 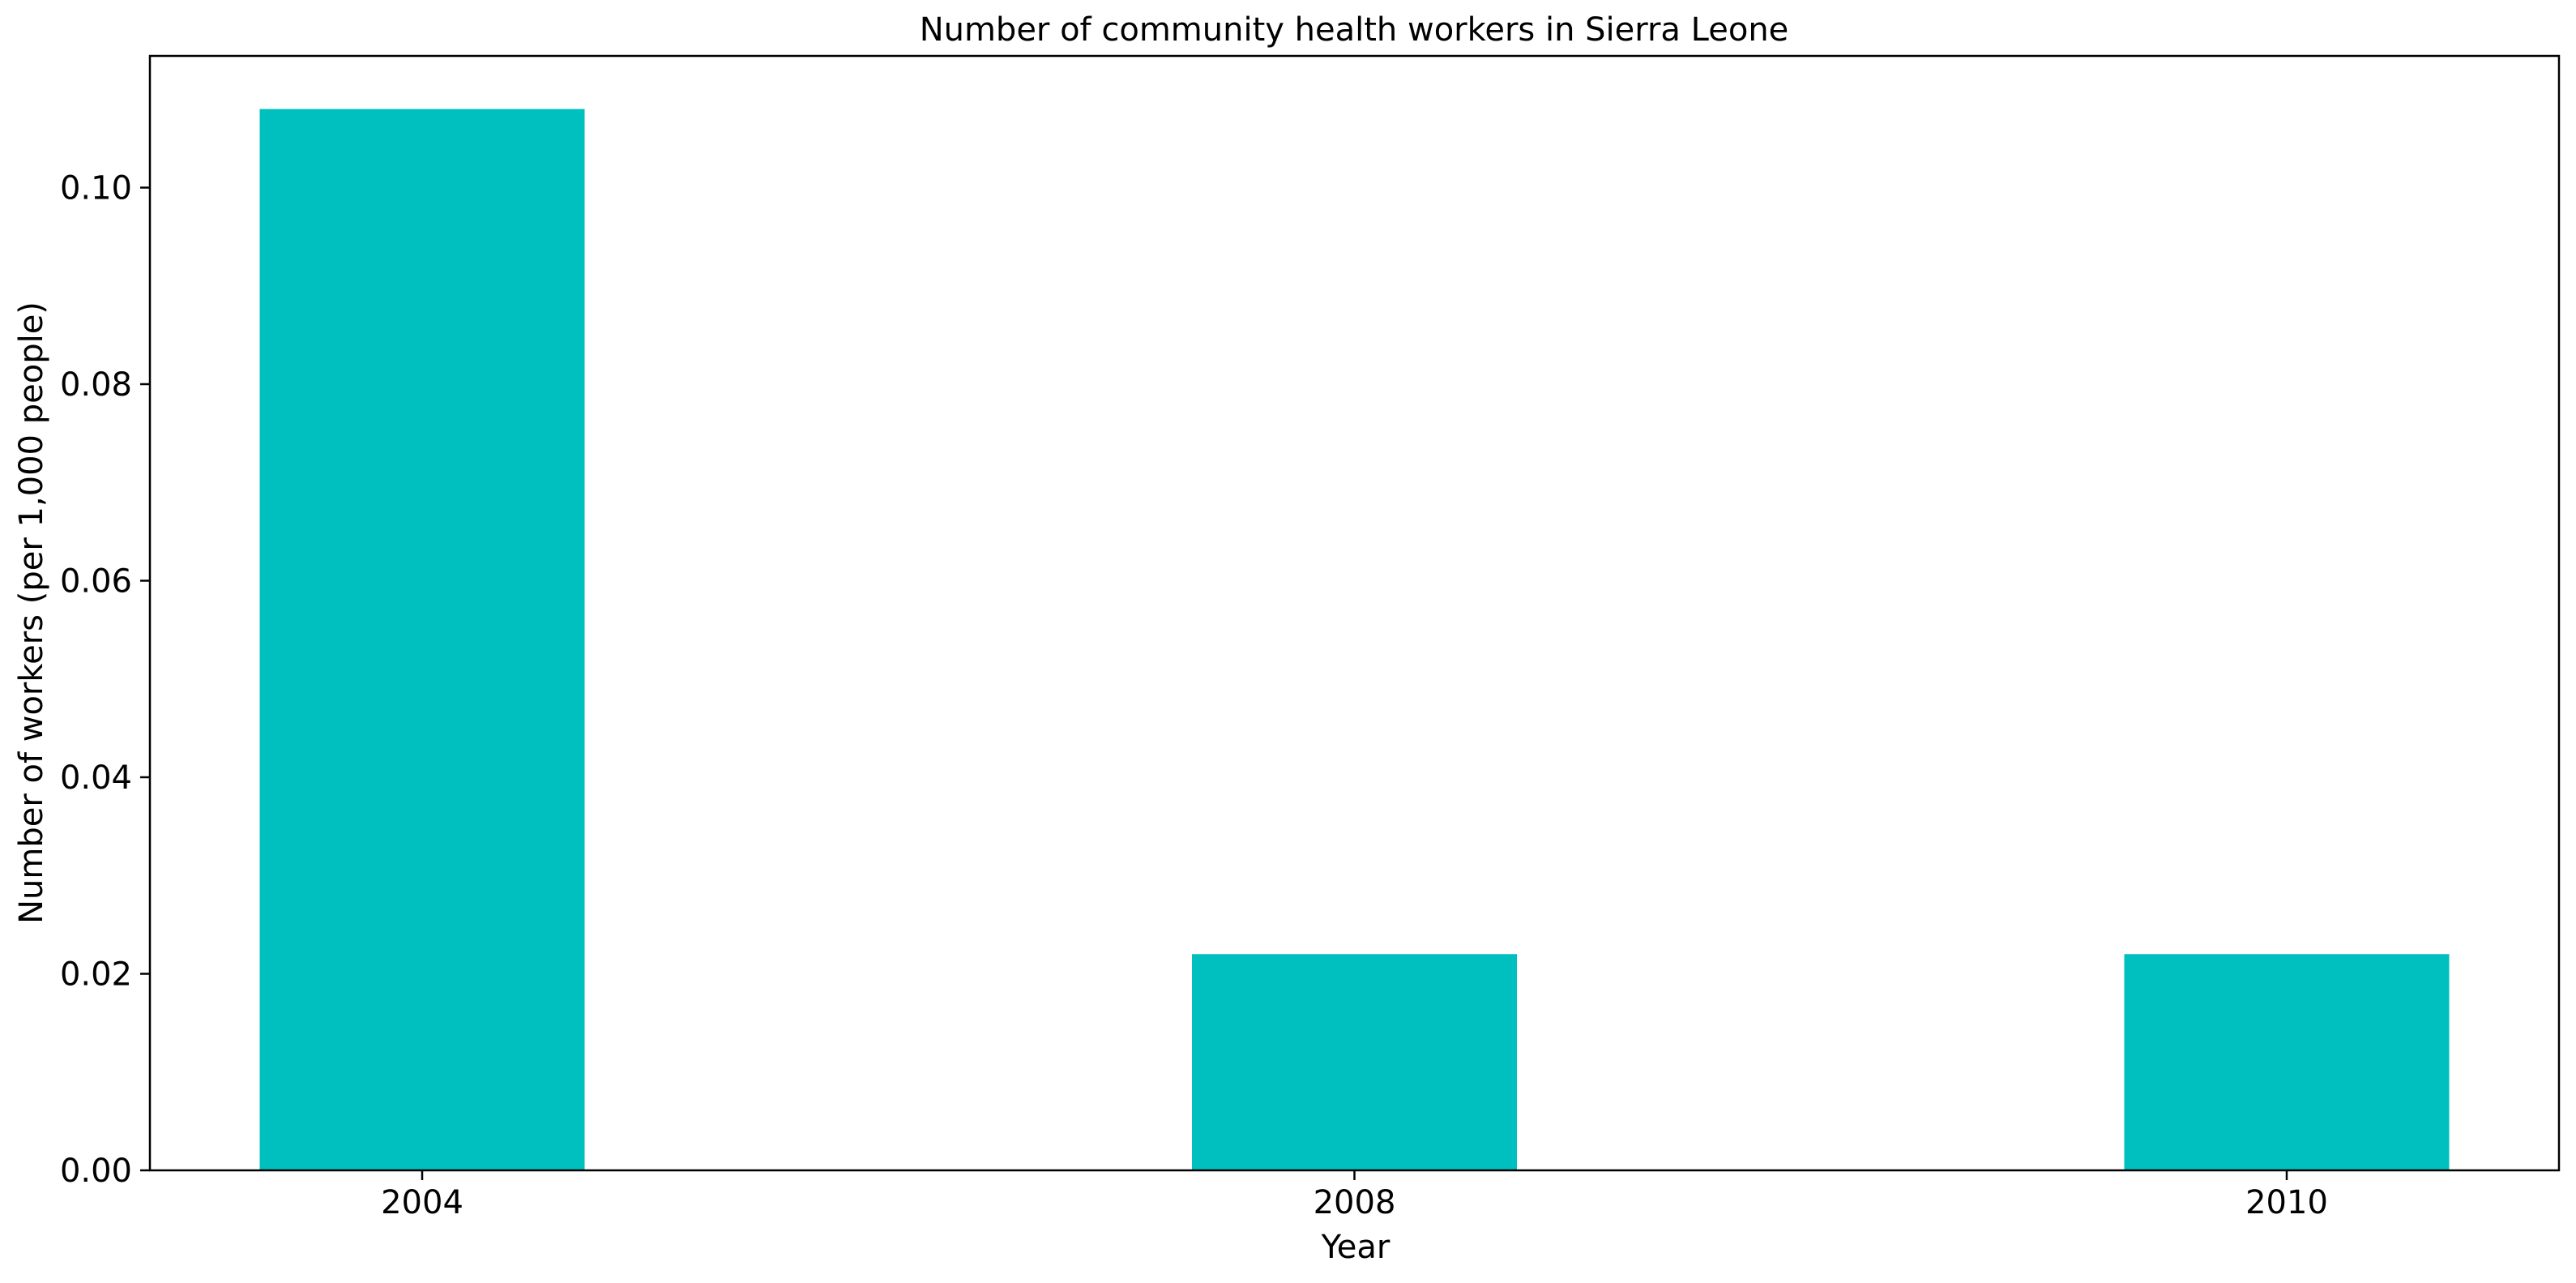 What do you see at coordinates (96, 581) in the screenshot?
I see `y-tick-label: 0.06` at bounding box center [96, 581].